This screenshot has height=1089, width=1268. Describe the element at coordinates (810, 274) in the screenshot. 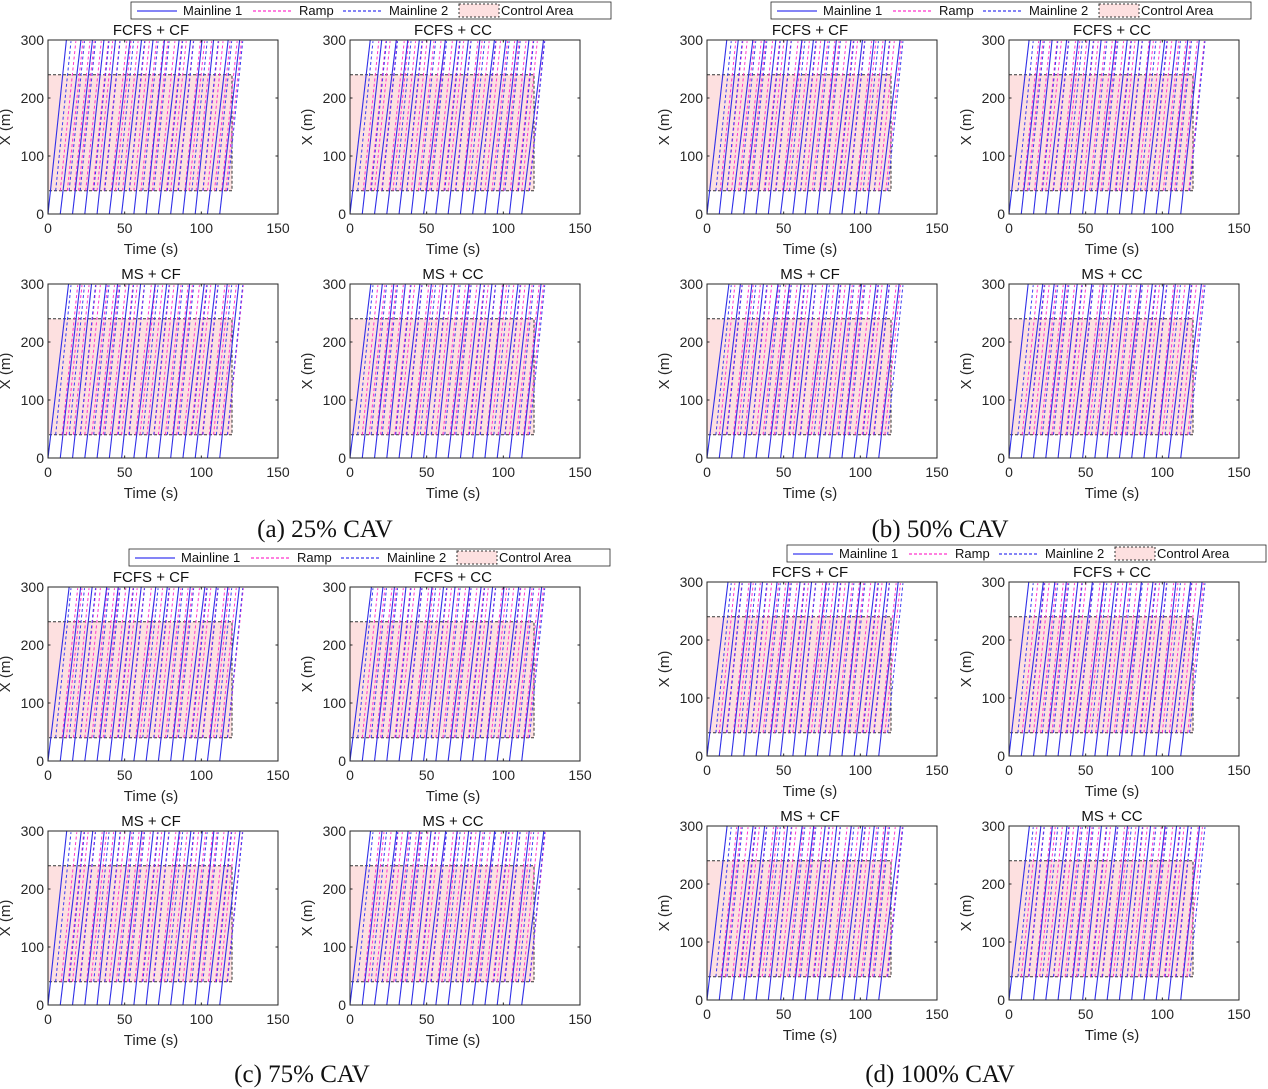

I see `subplot-title: MS + CF` at that location.